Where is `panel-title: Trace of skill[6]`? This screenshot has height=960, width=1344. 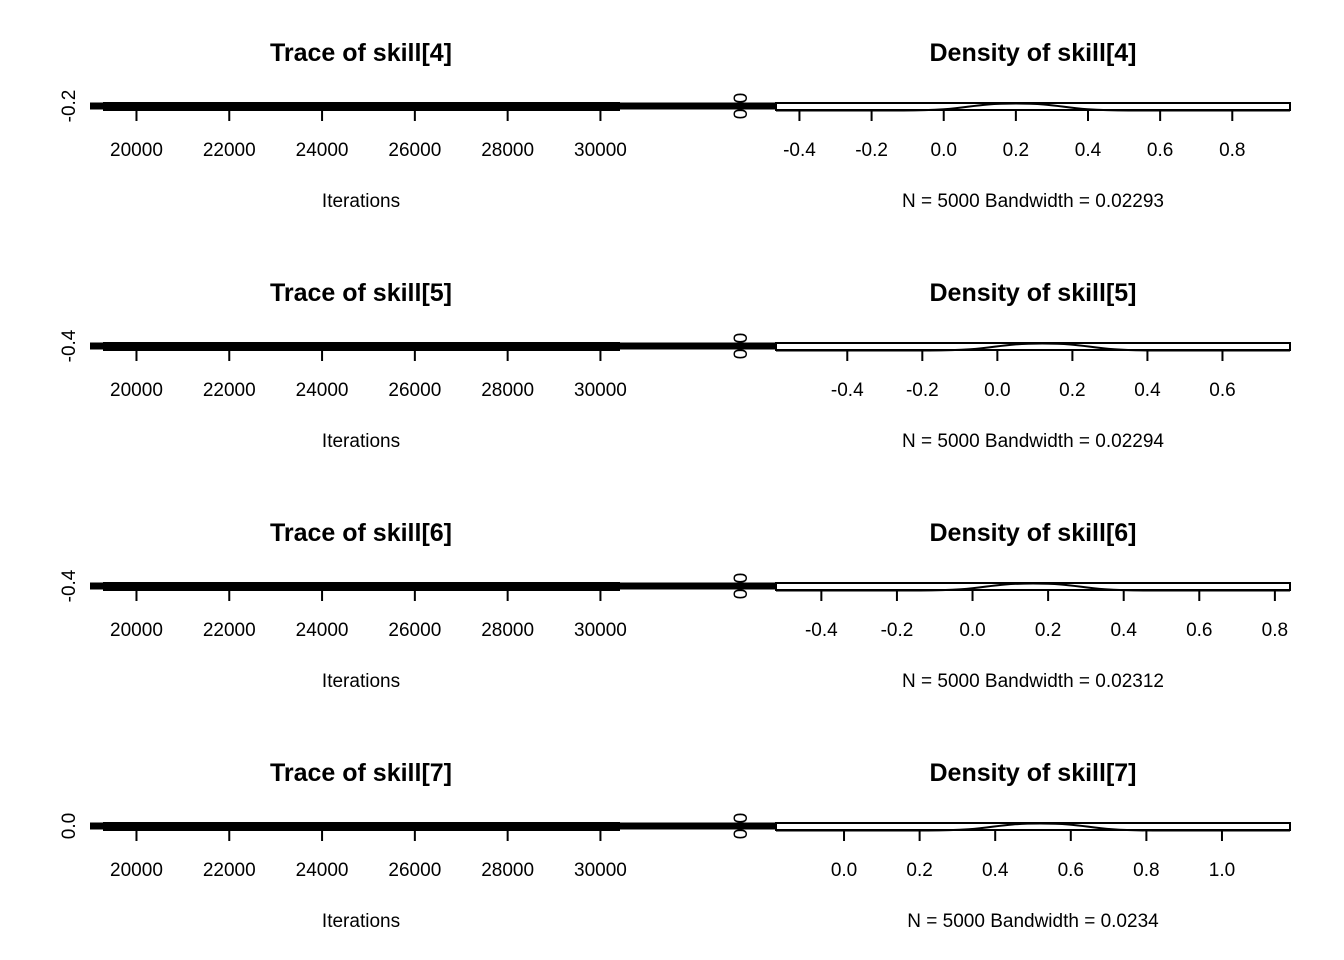
panel-title: Trace of skill[6] is located at coordinates (361, 533).